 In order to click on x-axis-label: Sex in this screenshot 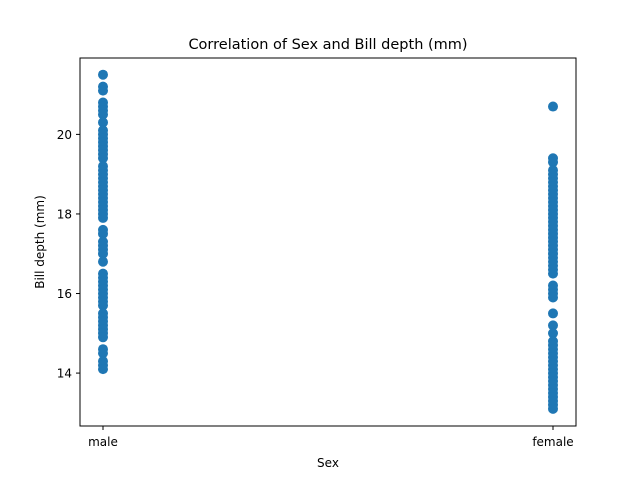, I will do `click(328, 463)`.